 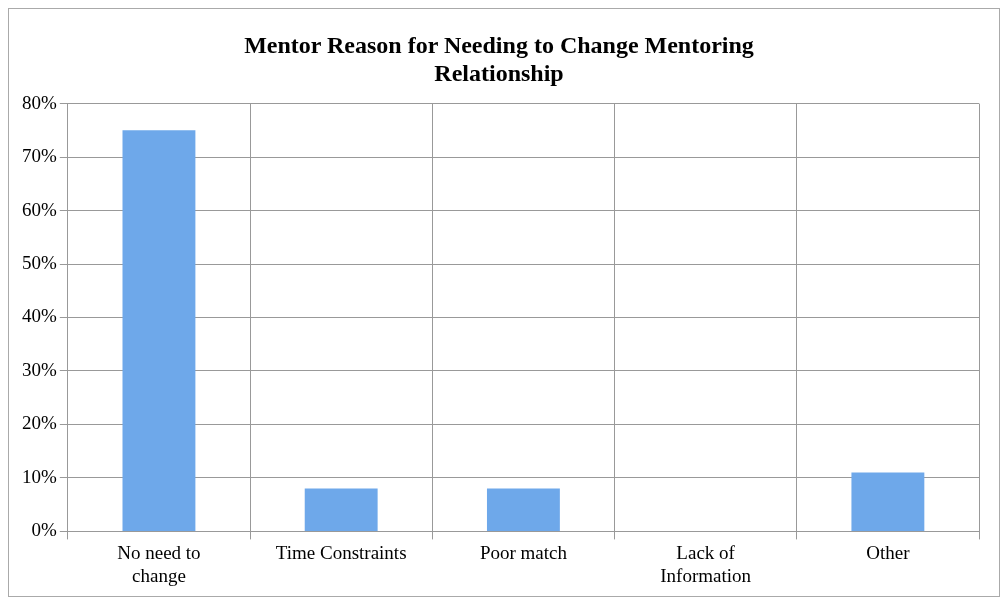 I want to click on x-tick-label: Time Constraints, so click(x=341, y=552).